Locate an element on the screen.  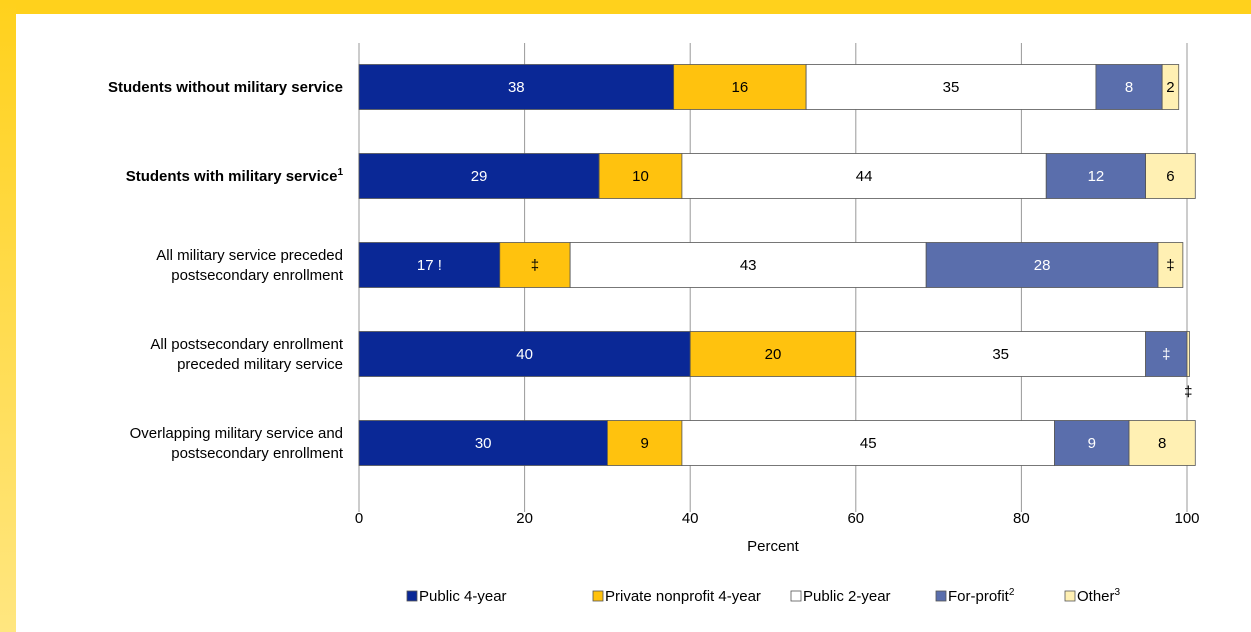
data-label: 40 is located at coordinates (524, 354).